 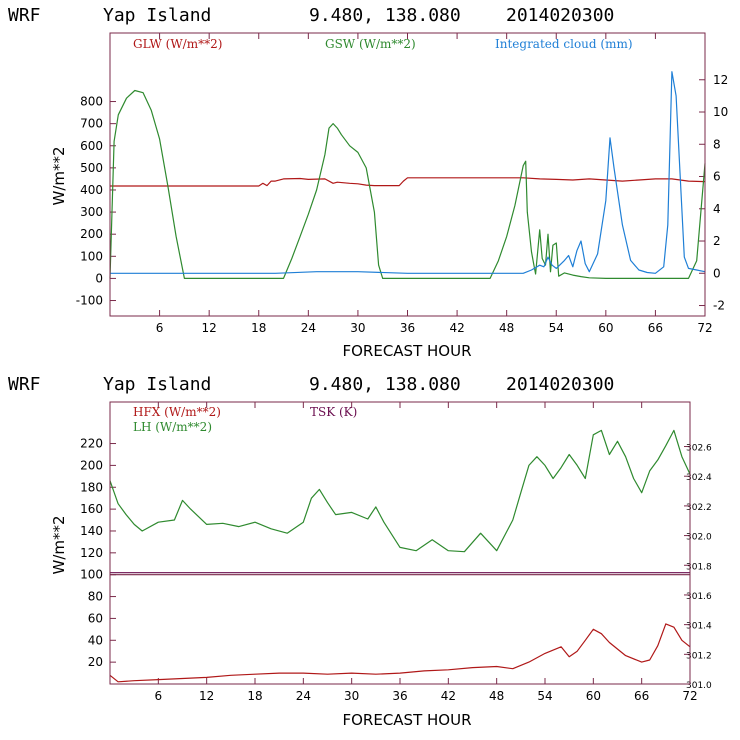 What do you see at coordinates (91, 168) in the screenshot?
I see `y-tick-label: 500` at bounding box center [91, 168].